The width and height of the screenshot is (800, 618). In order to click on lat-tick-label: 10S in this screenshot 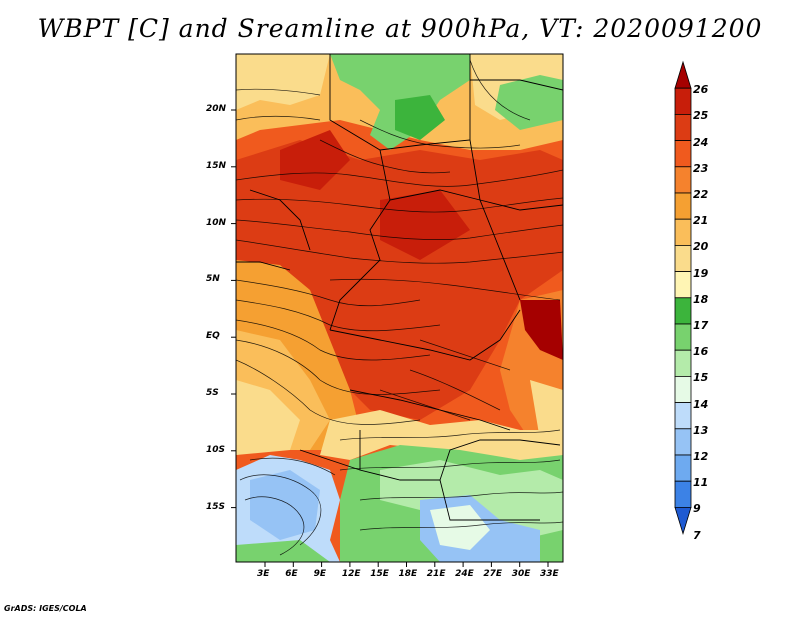, I will do `click(216, 449)`.